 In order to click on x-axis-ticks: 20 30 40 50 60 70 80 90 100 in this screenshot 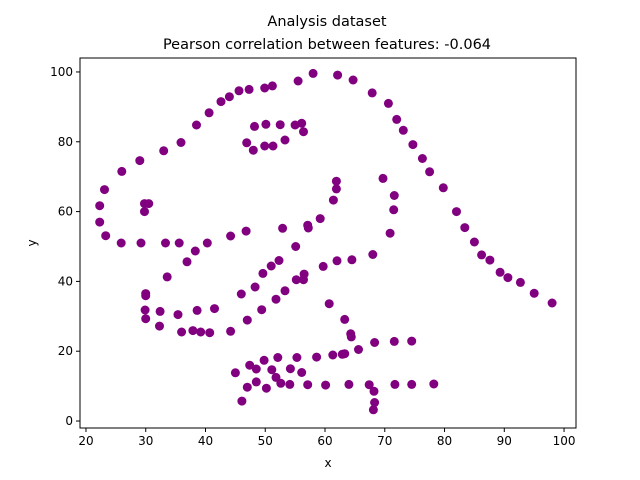, I will do `click(327, 438)`.